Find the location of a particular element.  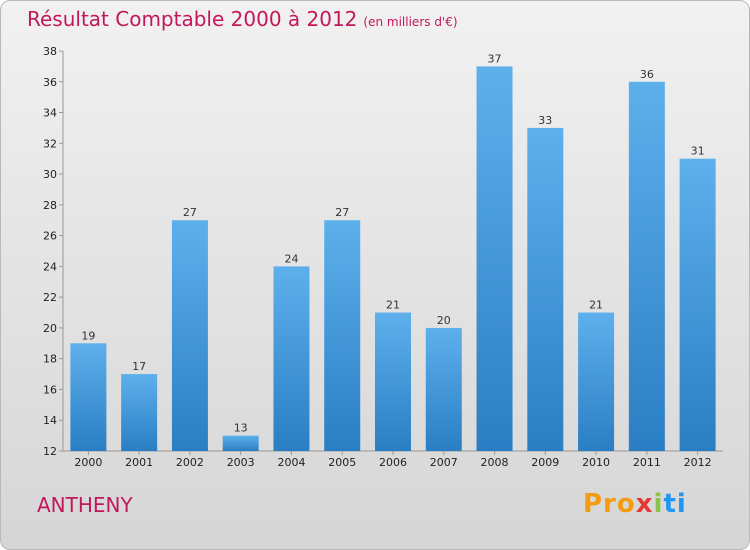

bar-2004 is located at coordinates (291, 358).